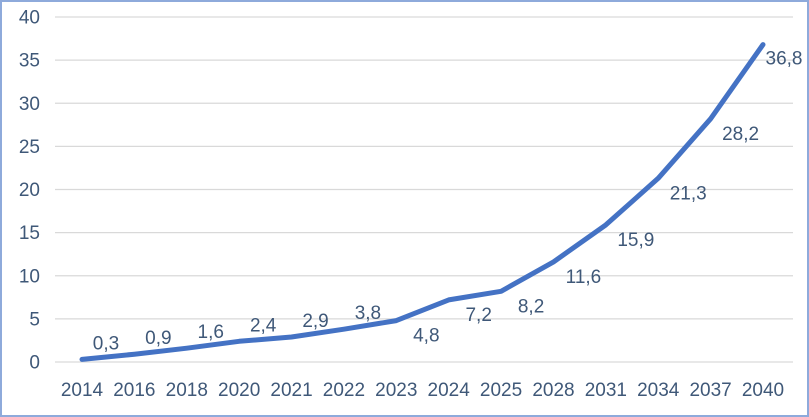  I want to click on x-tick-label: 2022, so click(344, 390).